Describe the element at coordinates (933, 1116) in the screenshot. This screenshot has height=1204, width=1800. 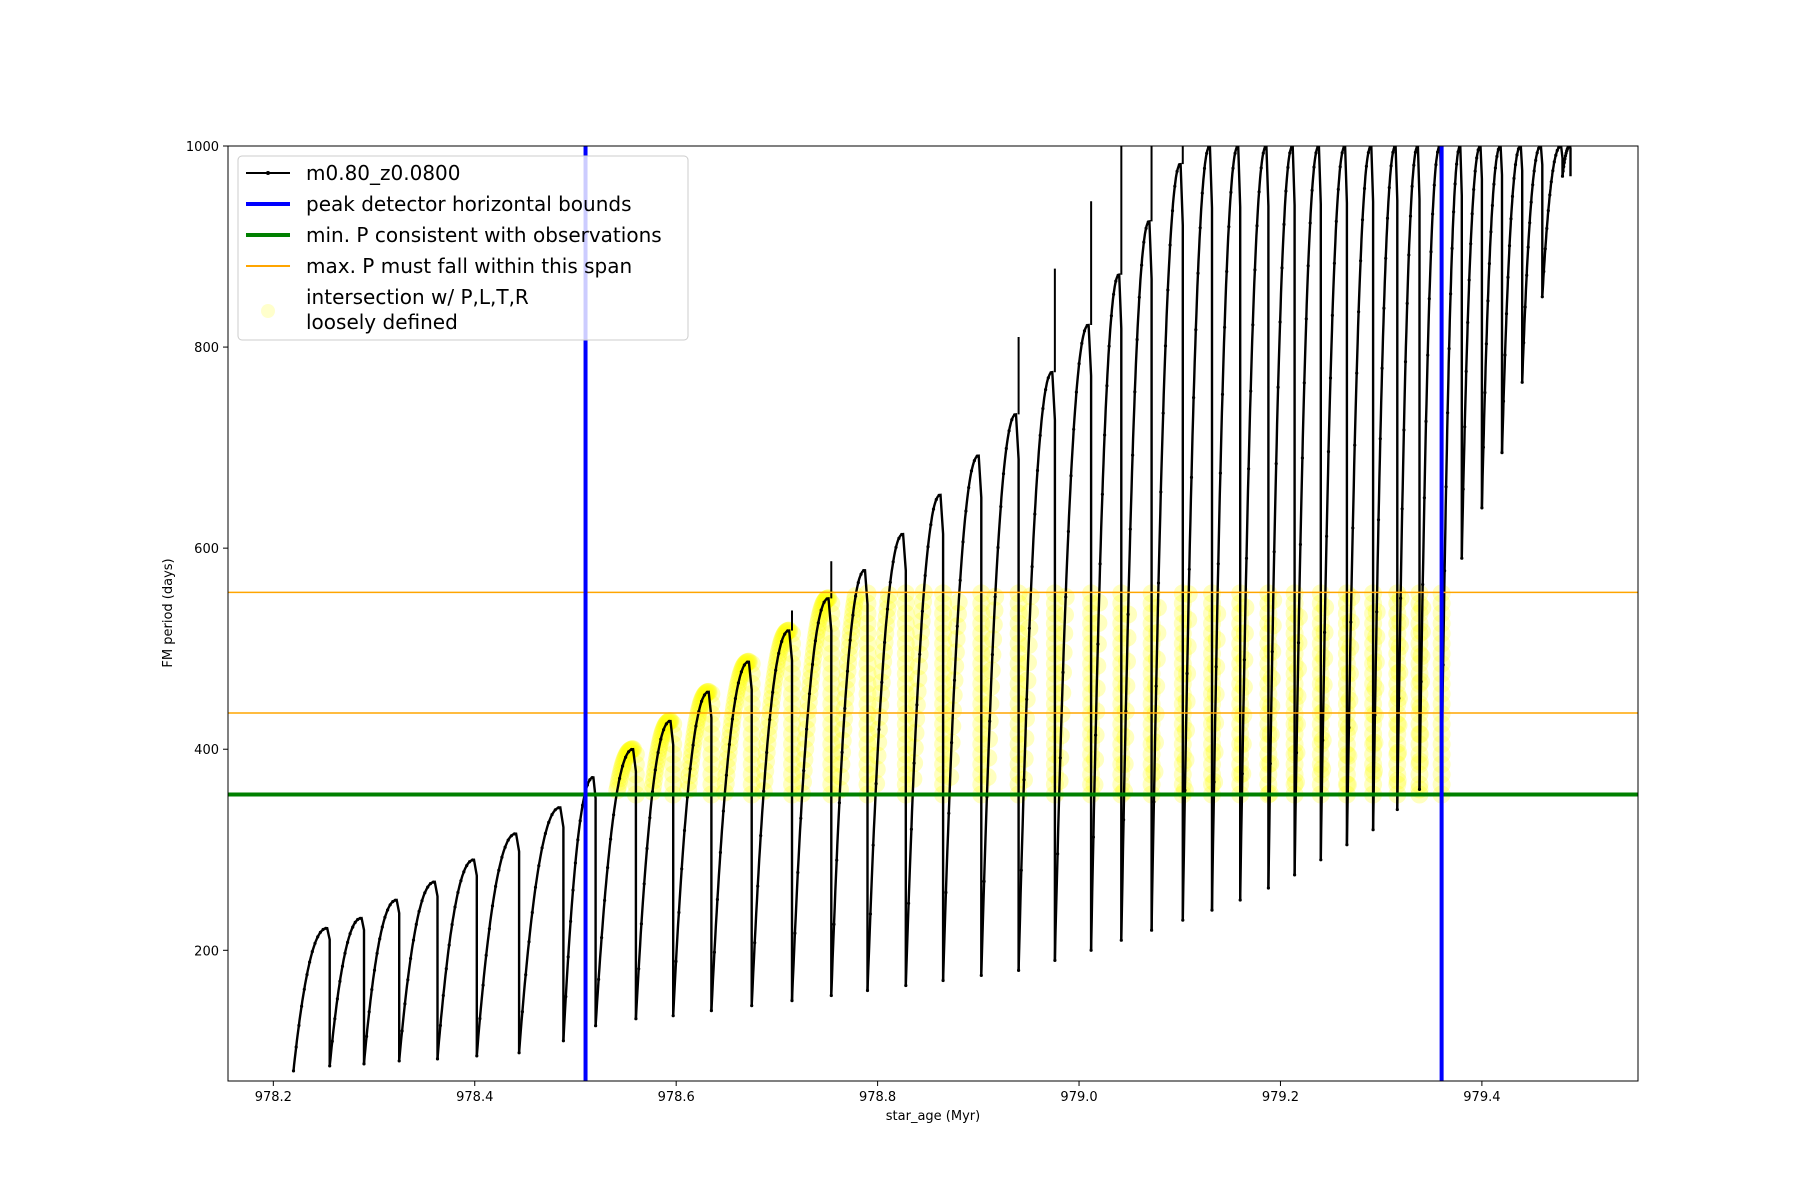
I see `x-axis-label: star_age (Myr)` at that location.